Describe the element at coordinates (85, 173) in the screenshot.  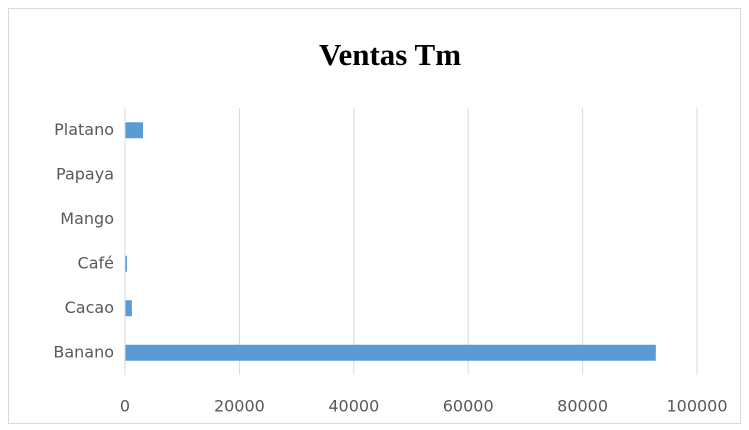
I see `y-tick-label: Papaya` at that location.